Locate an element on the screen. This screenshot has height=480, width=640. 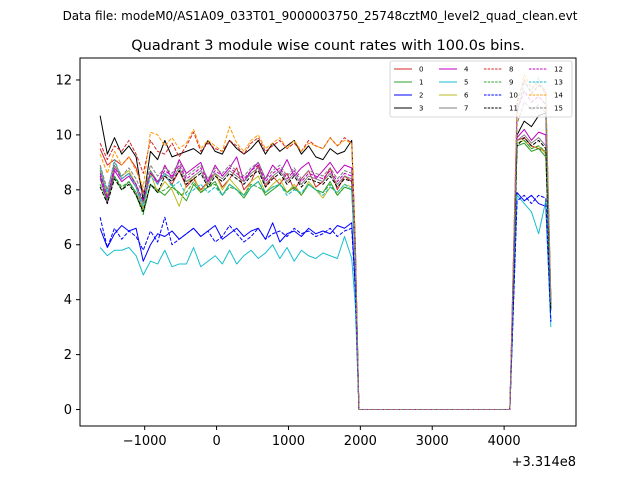
x-tick-label: 0 is located at coordinates (216, 441).